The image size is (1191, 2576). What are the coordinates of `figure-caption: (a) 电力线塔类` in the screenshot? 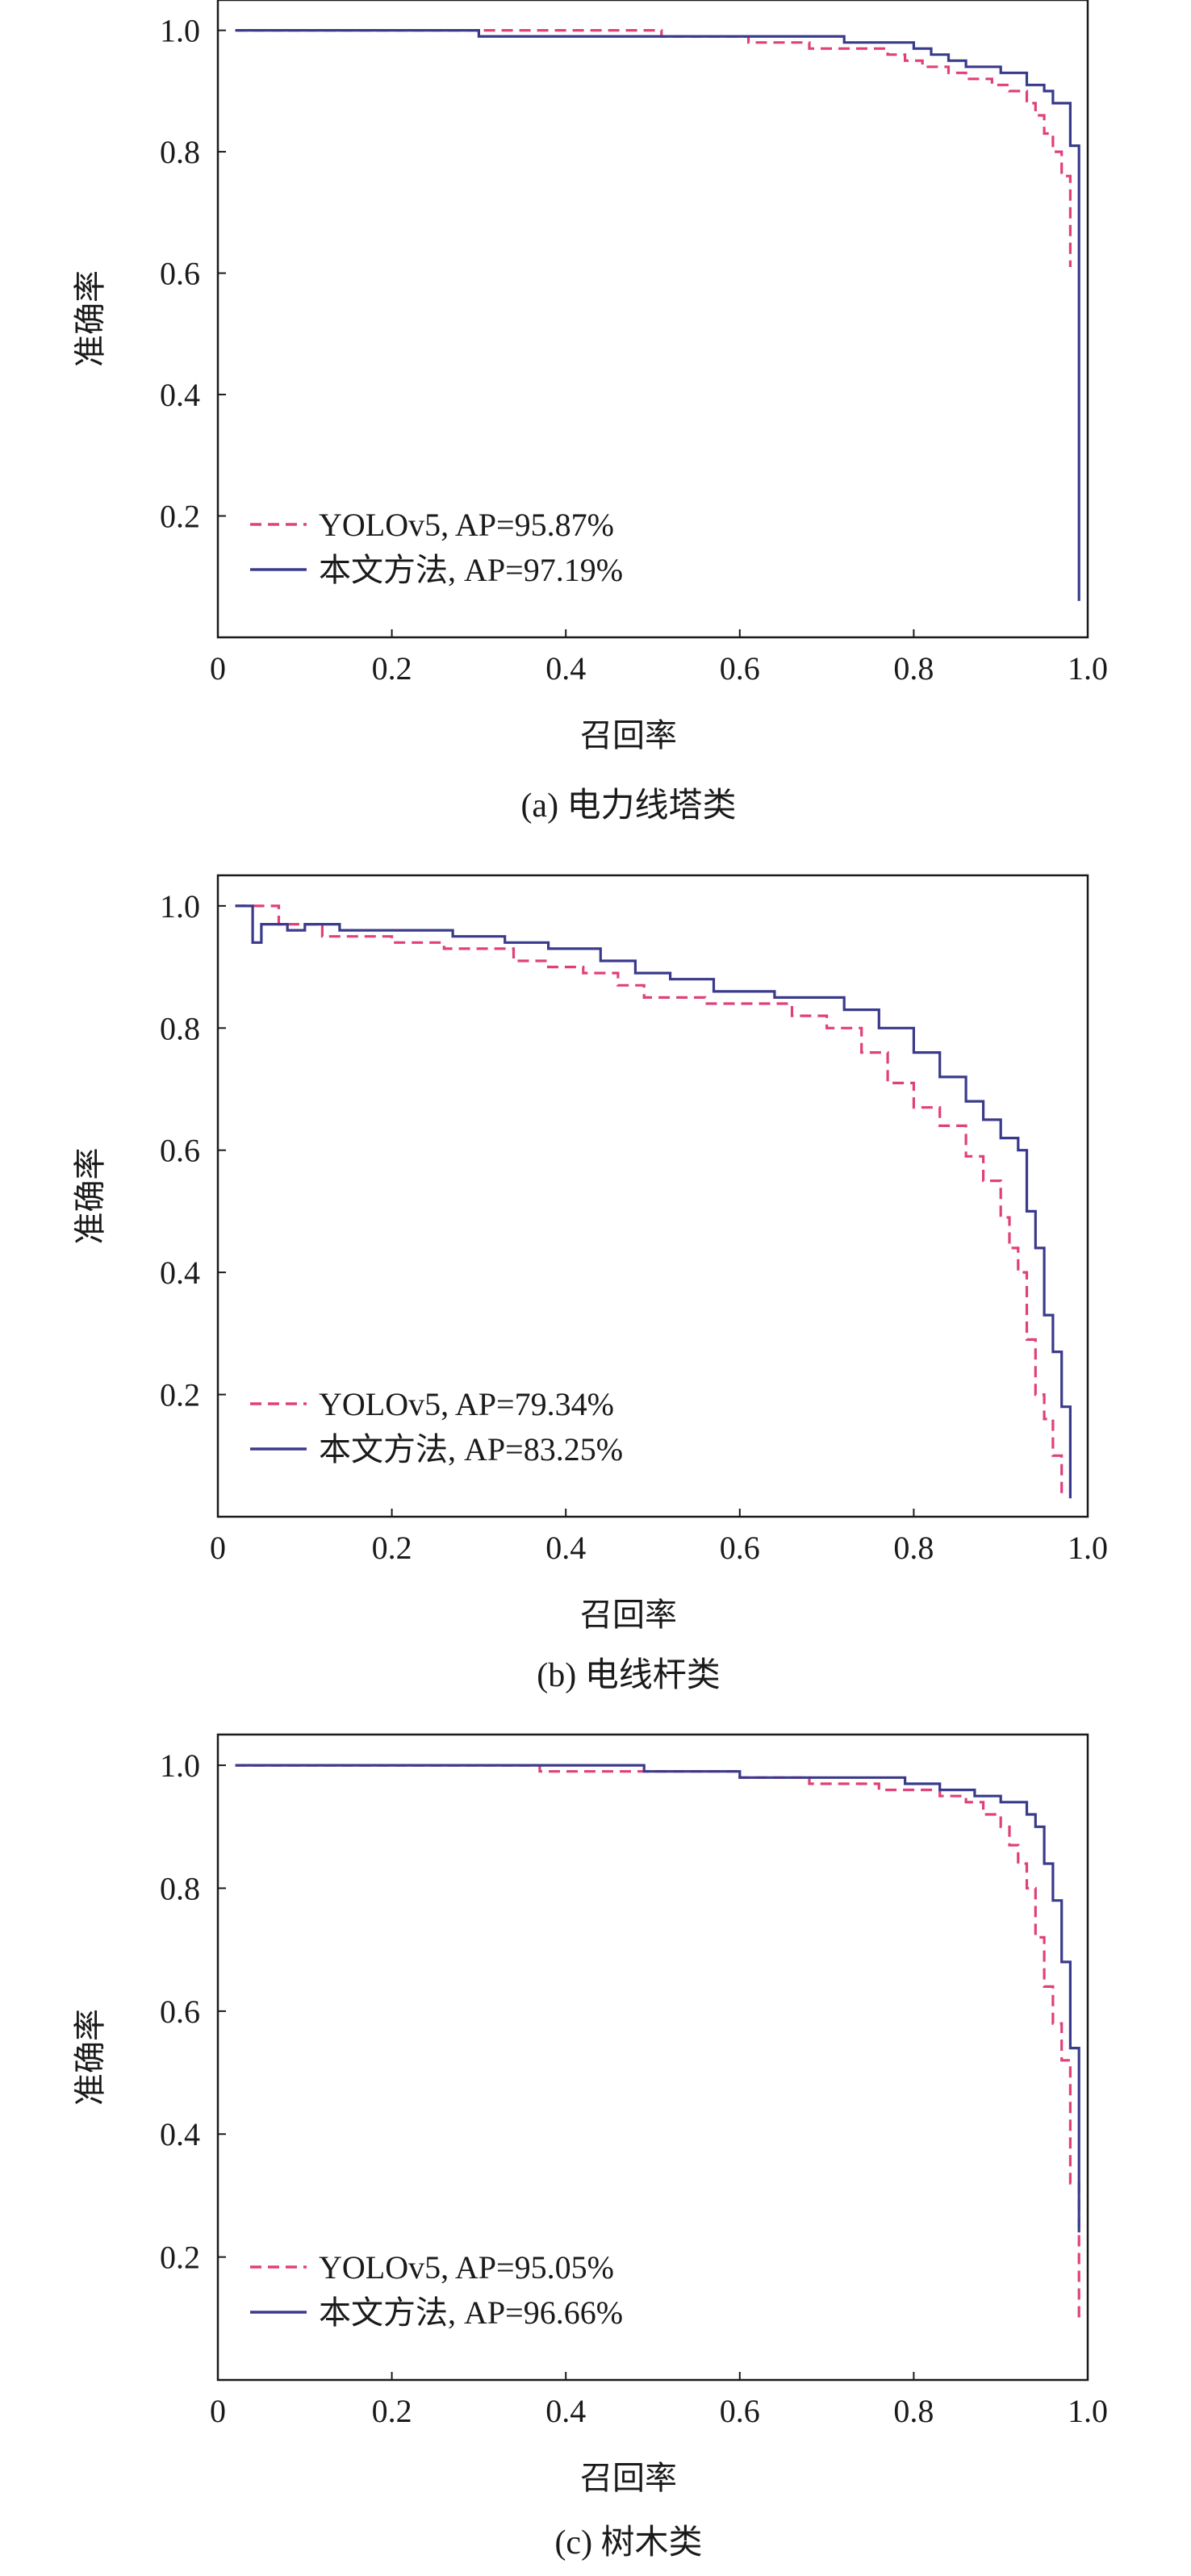 It's located at (628, 806).